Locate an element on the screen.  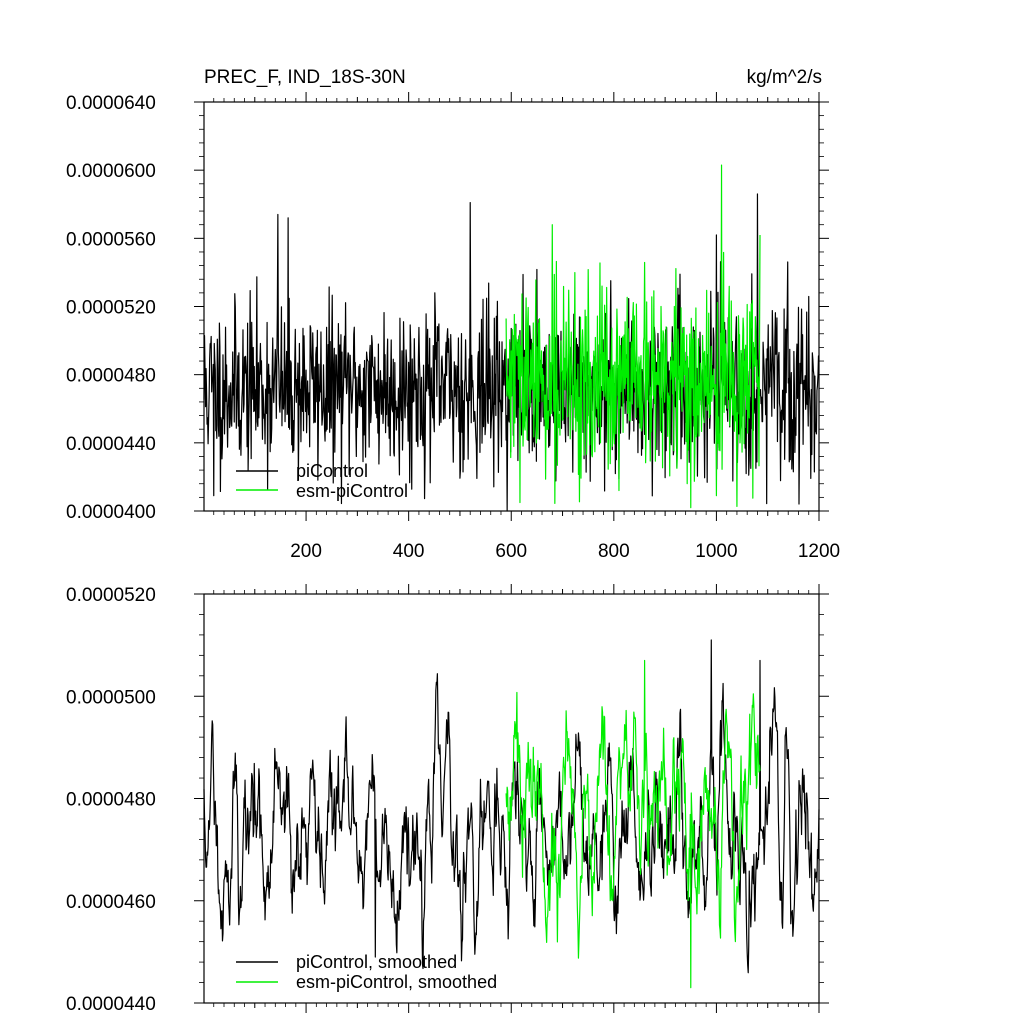
legend-label-esm-picontrol-smoothed: esm-piControl, smoothed is located at coordinates (396, 982).